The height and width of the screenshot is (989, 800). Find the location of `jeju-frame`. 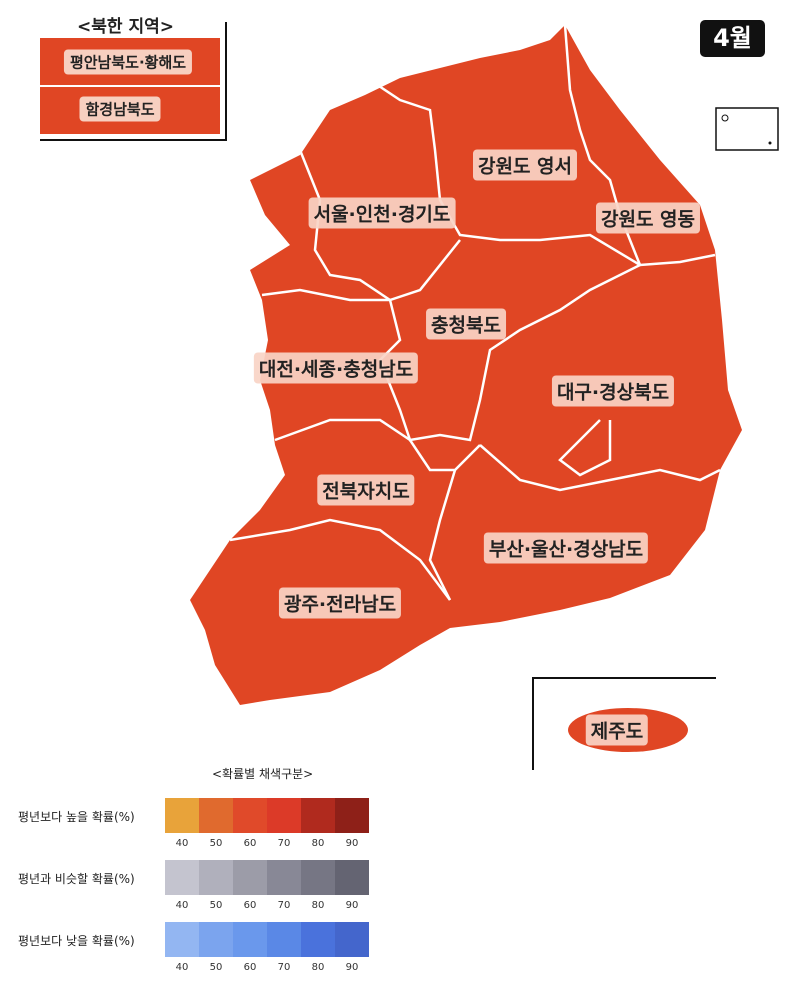

jeju-frame is located at coordinates (624, 723).